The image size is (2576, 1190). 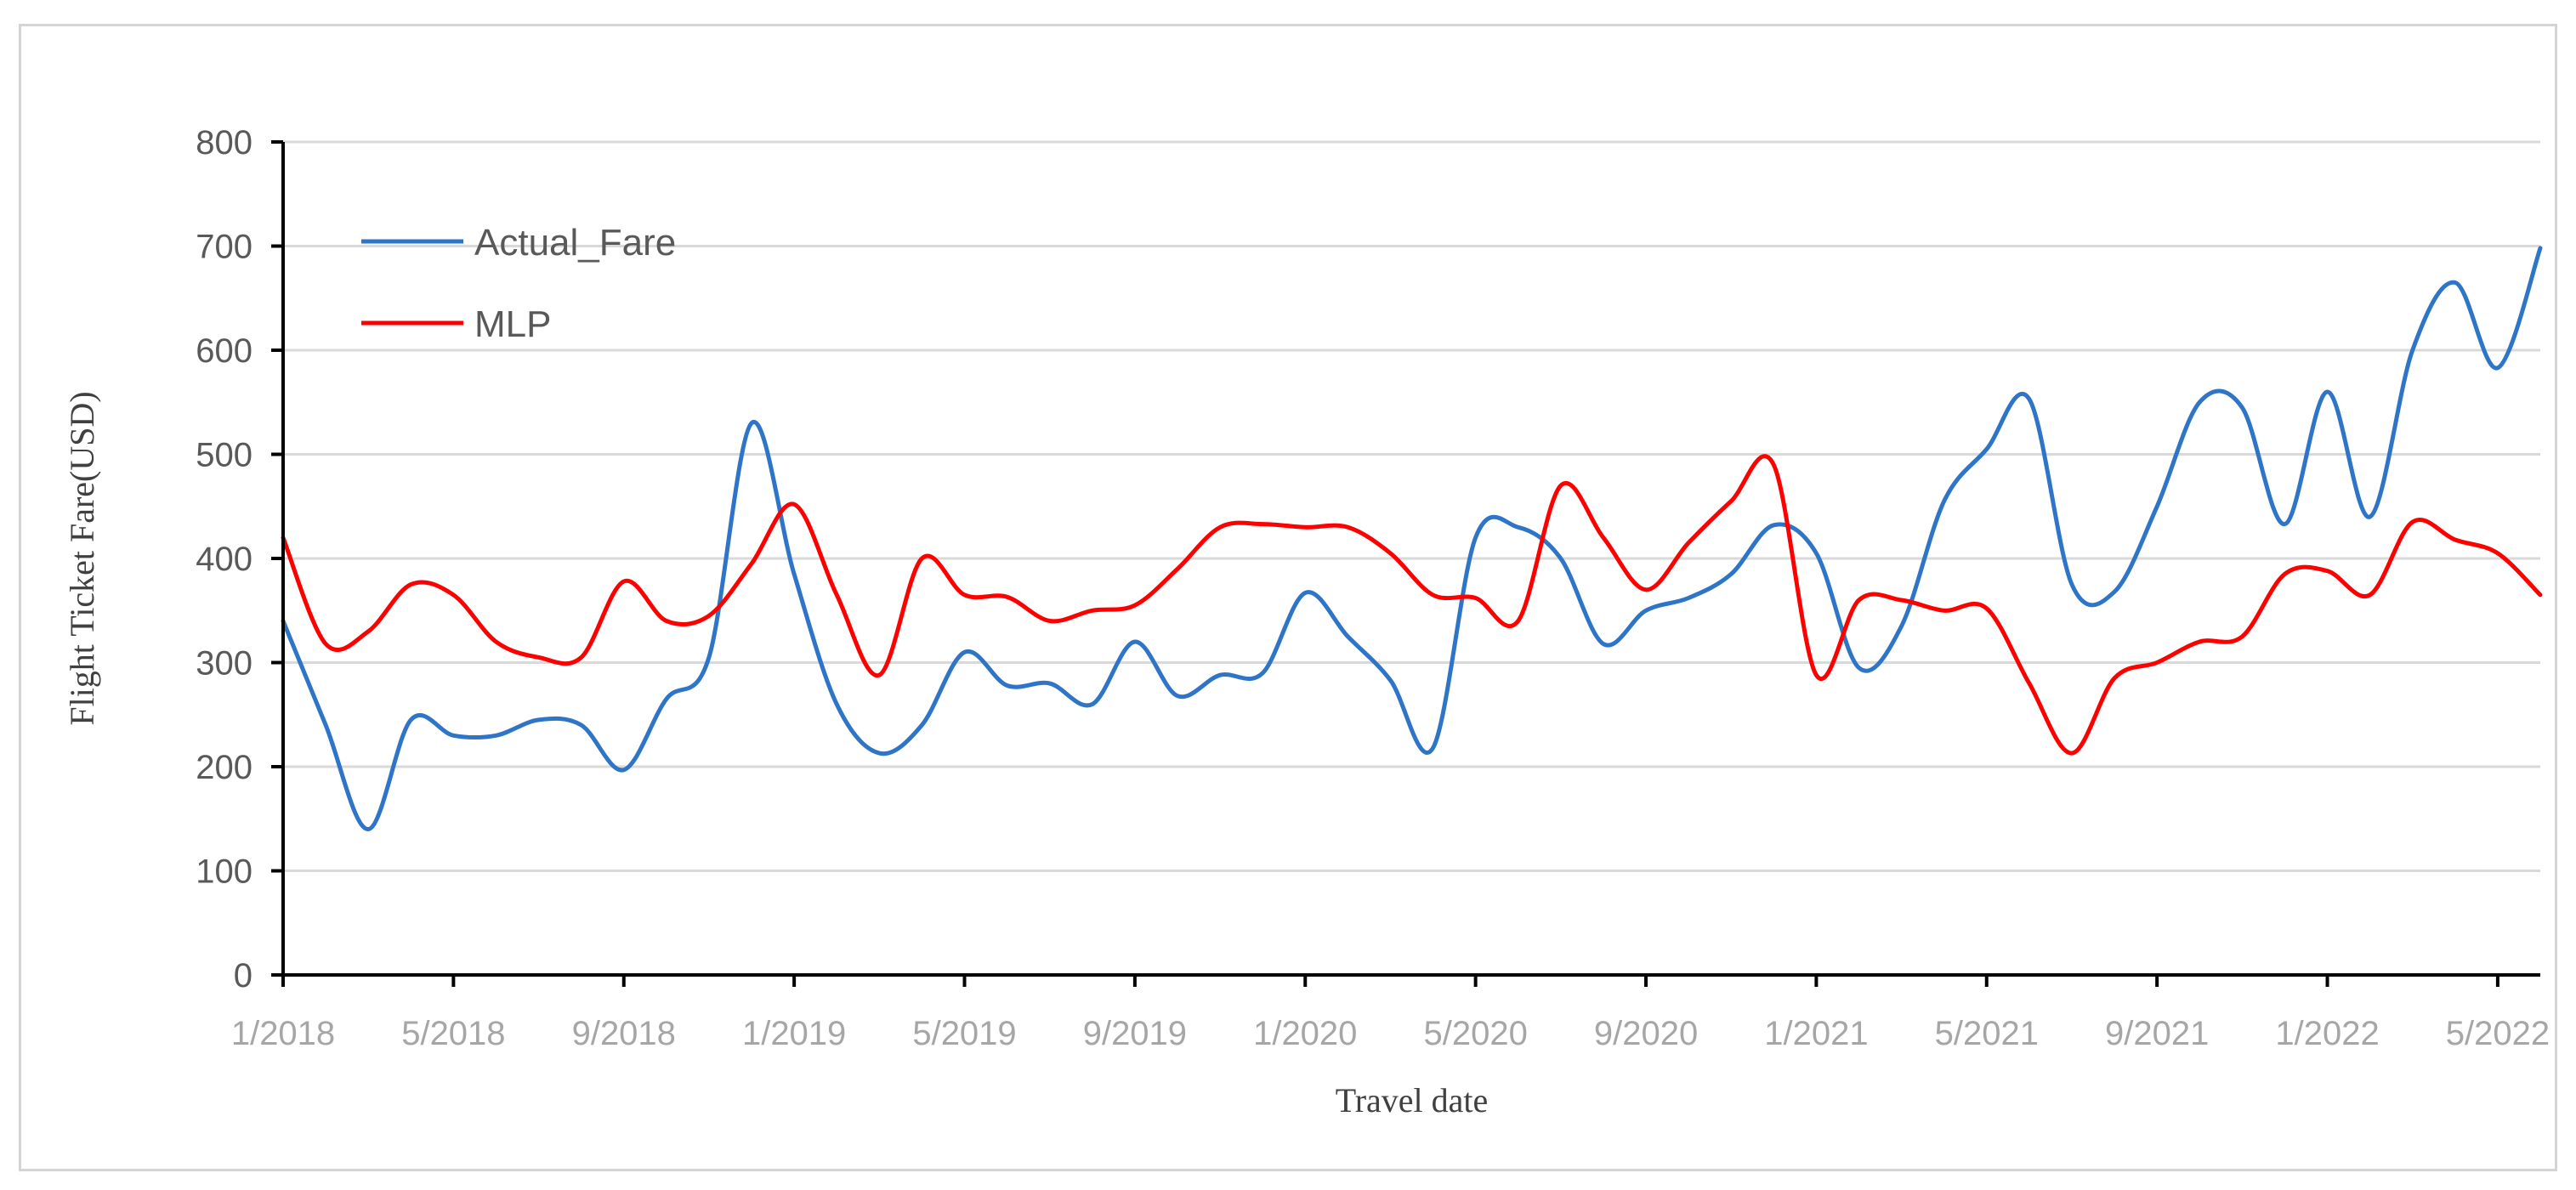 What do you see at coordinates (575, 243) in the screenshot?
I see `legend-label: Actual_Fare` at bounding box center [575, 243].